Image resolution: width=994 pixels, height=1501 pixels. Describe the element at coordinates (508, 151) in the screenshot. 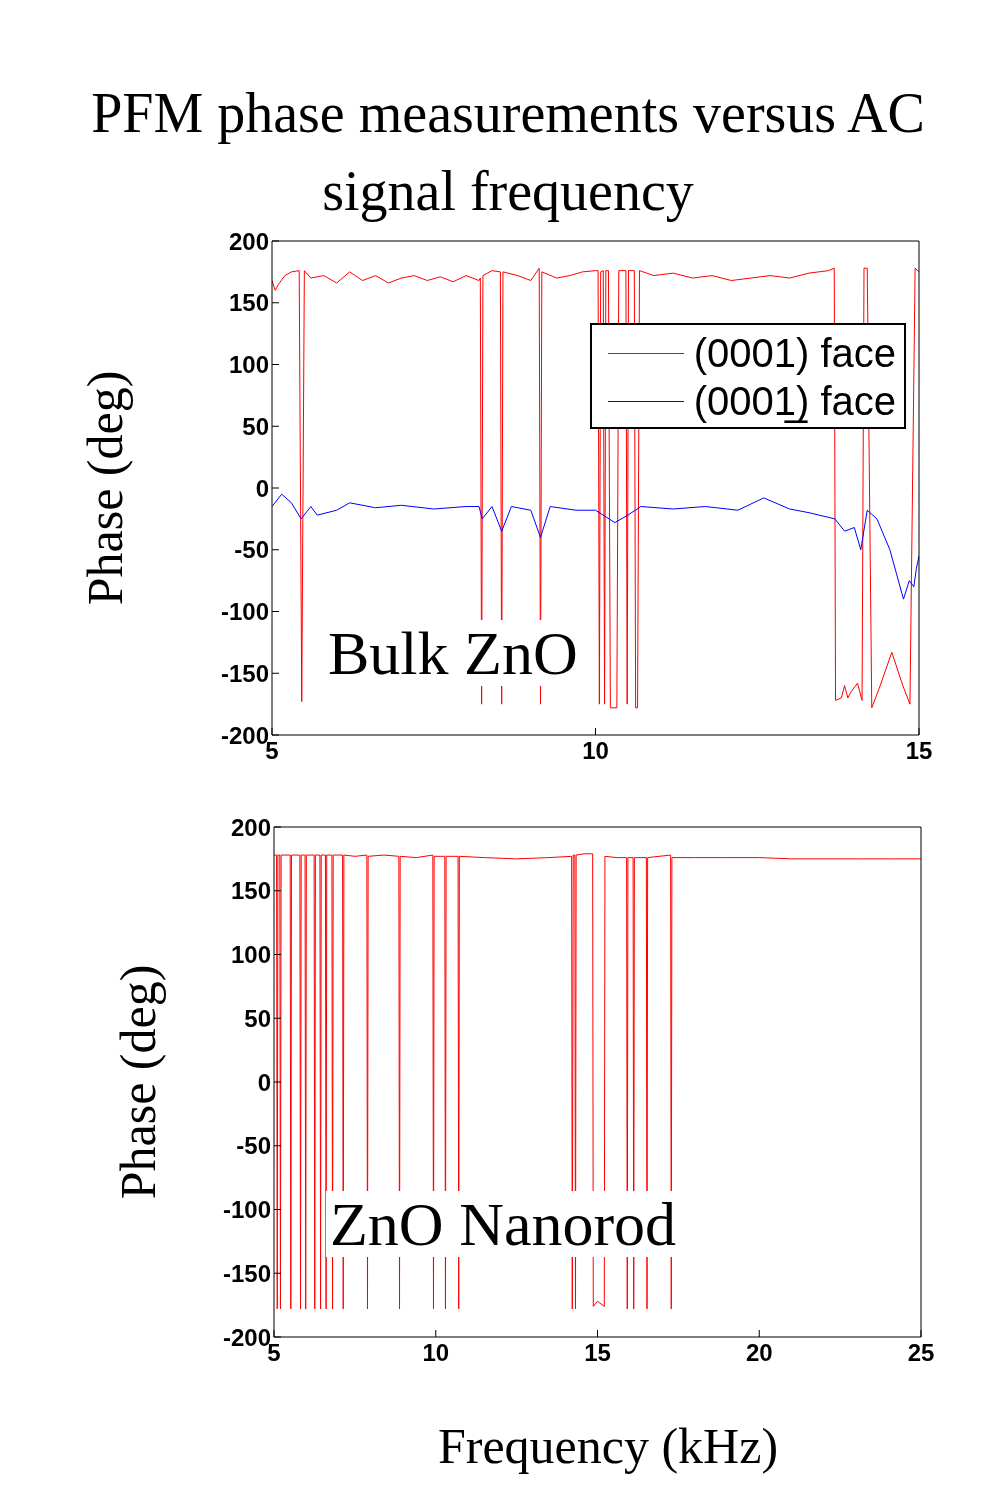

I see `chart-title: PFM phase measurements versus AC signal frequency` at that location.